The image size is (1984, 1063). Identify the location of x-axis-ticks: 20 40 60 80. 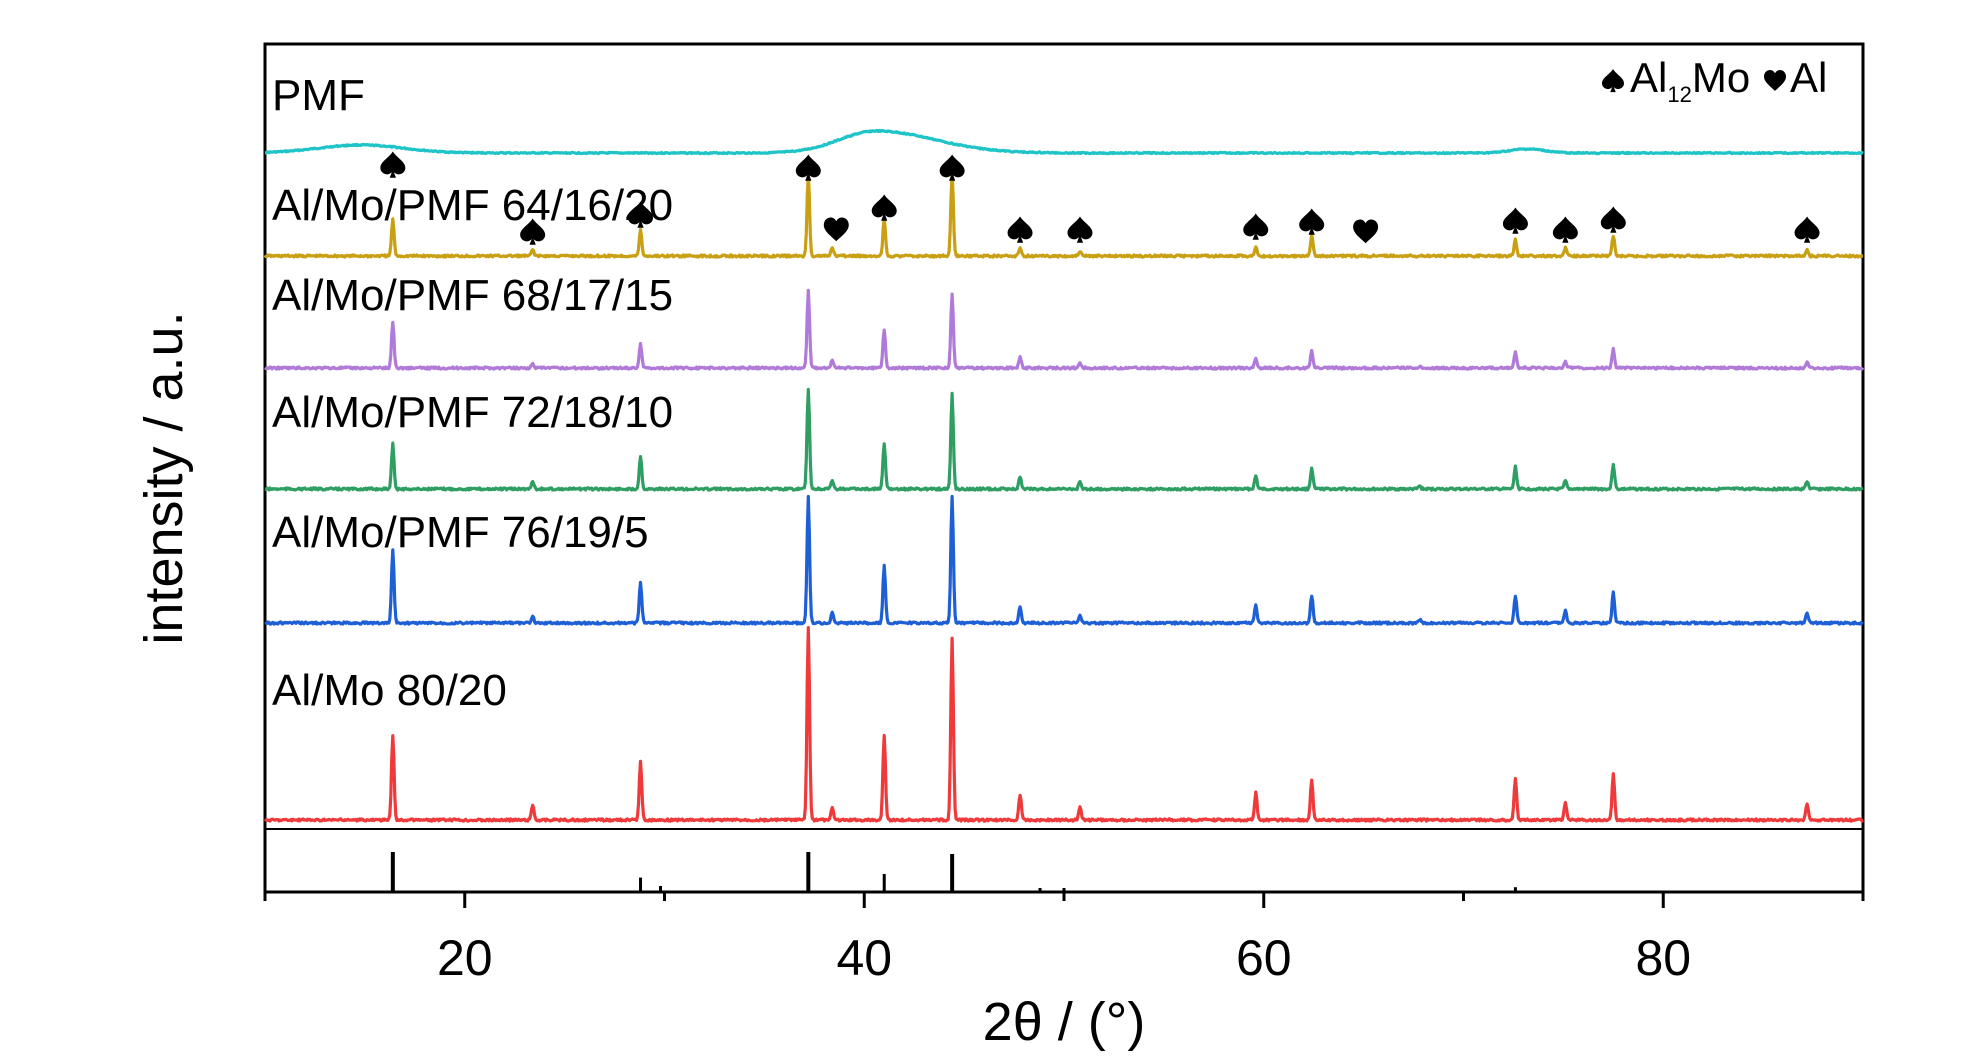
(1064, 939).